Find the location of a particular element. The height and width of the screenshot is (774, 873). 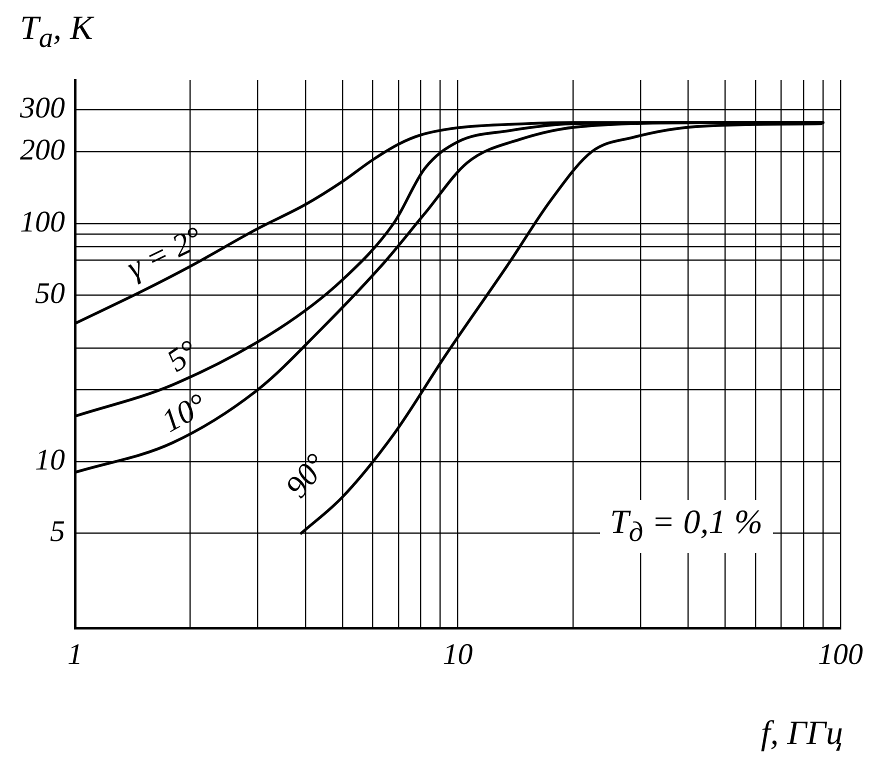

x-tick-label: 100 is located at coordinates (840, 654).